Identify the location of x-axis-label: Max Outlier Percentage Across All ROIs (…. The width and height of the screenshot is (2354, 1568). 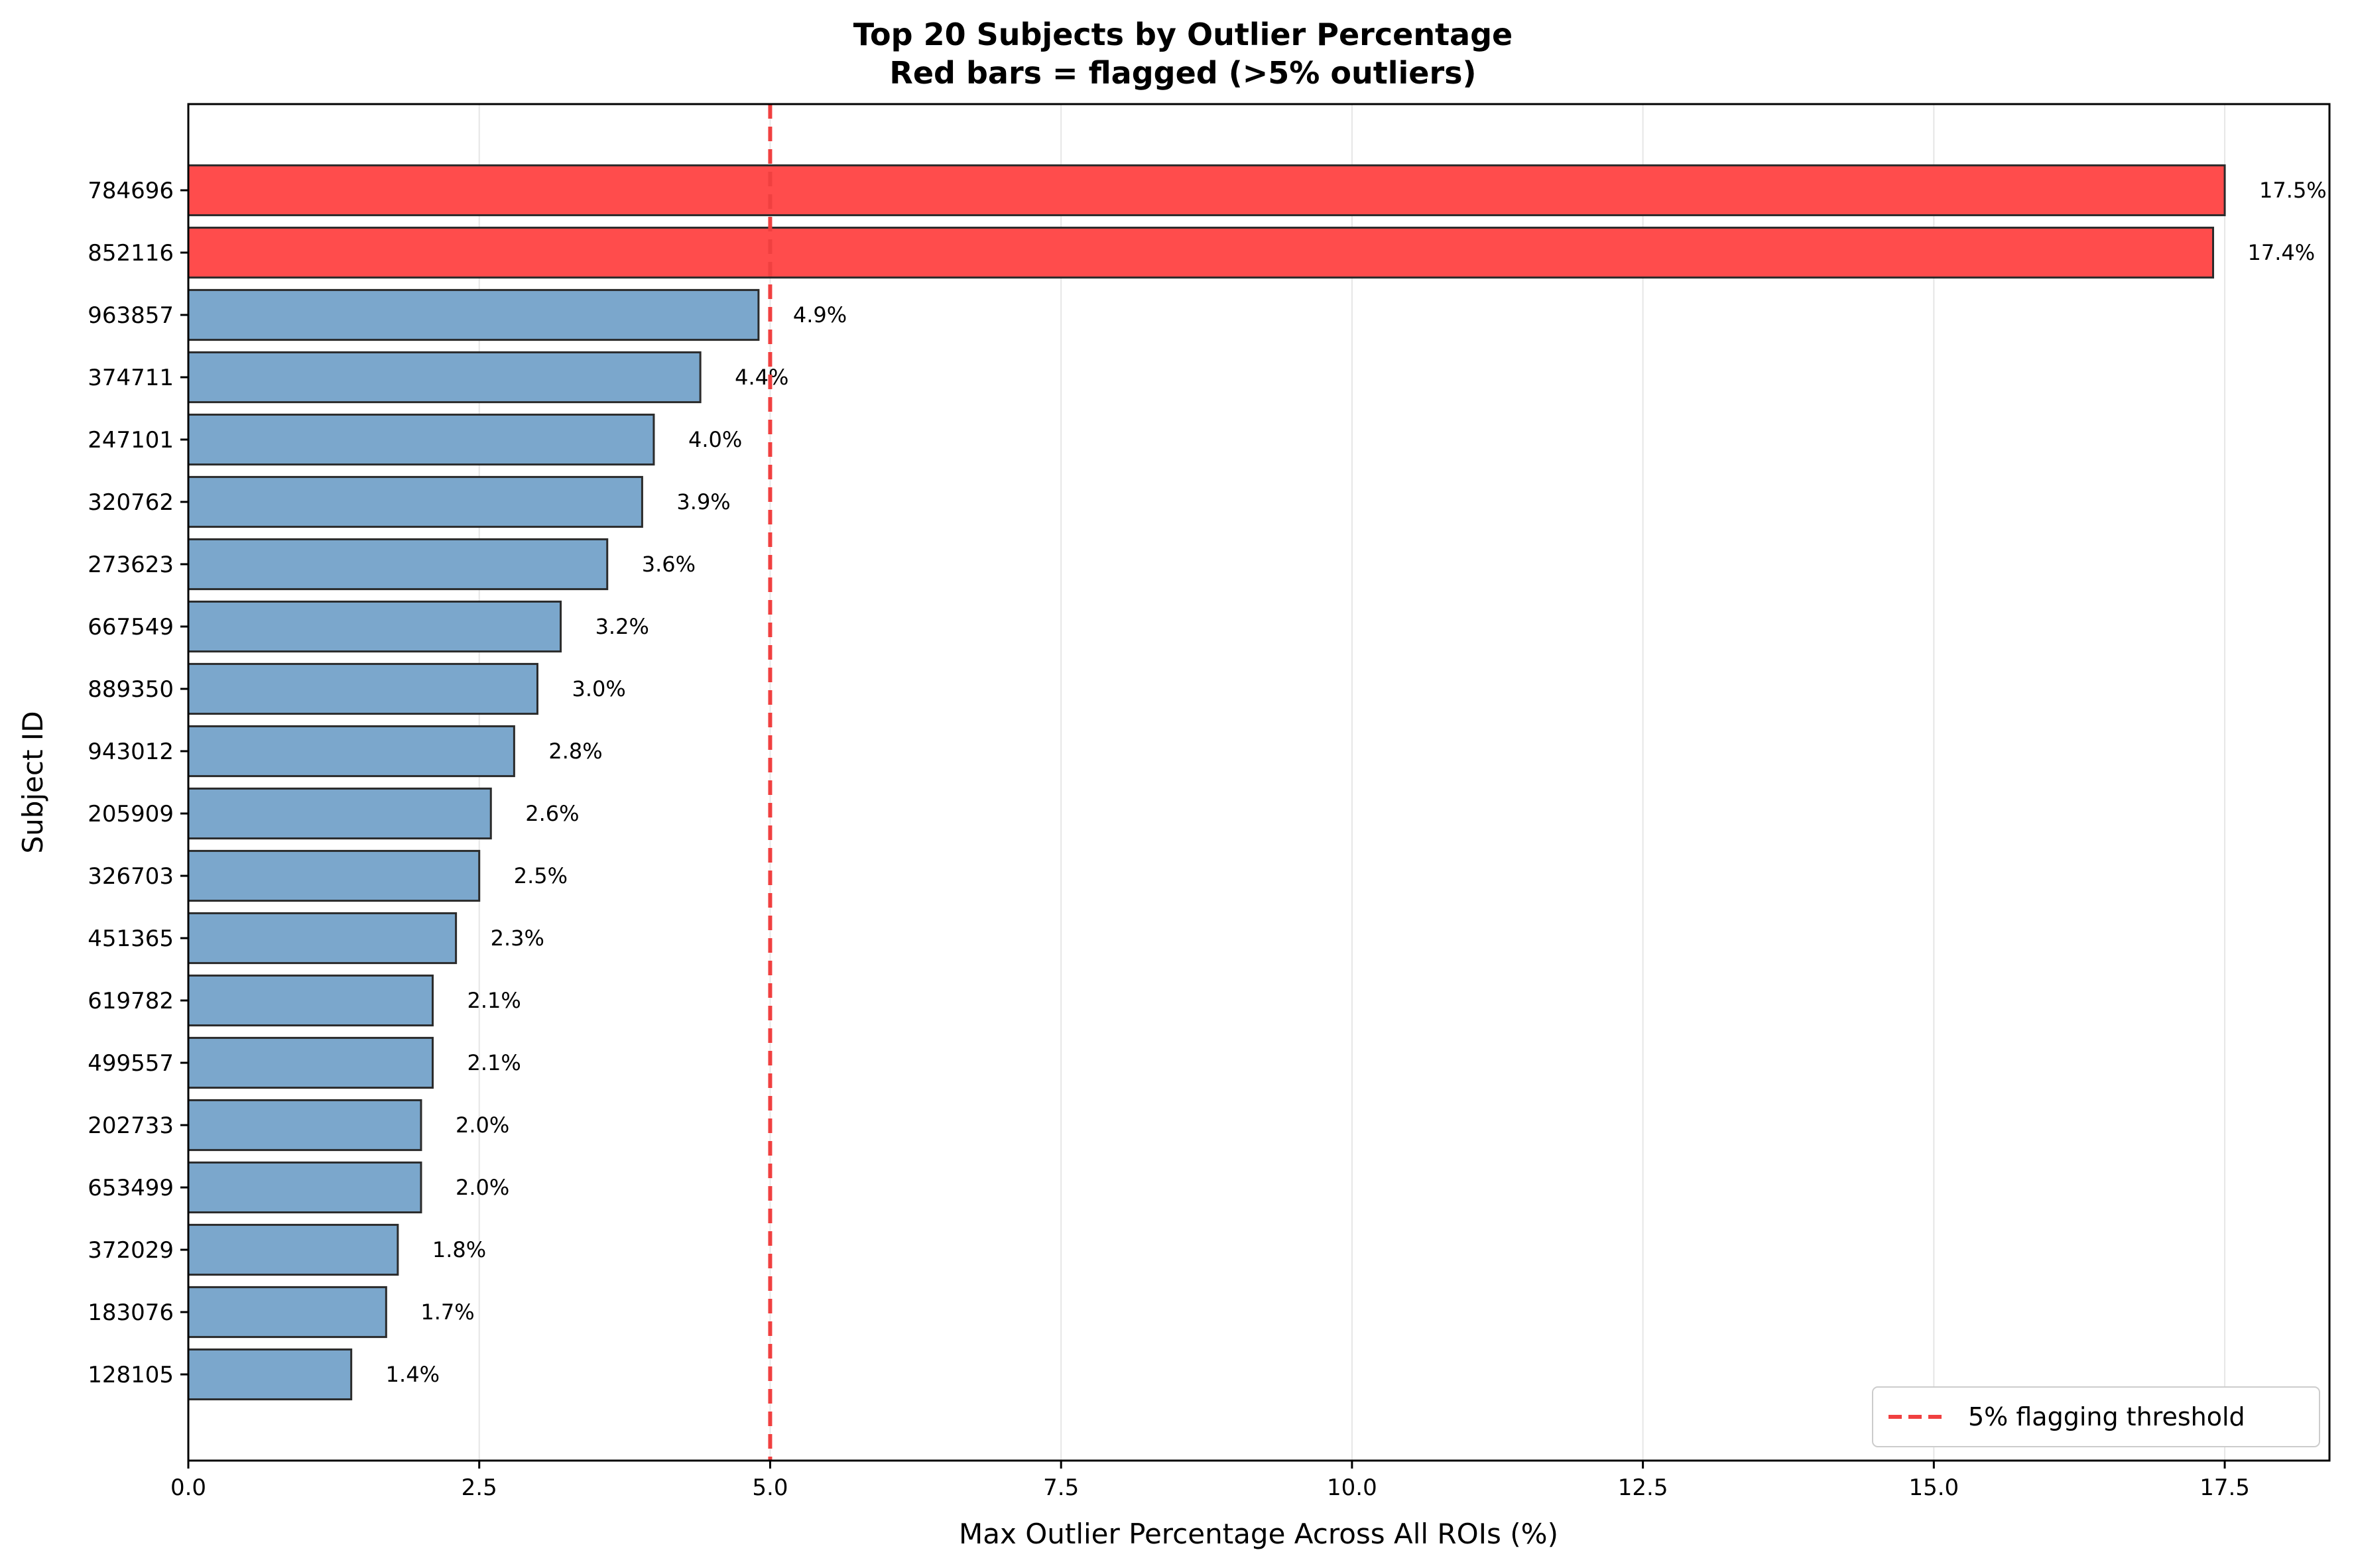
(1258, 1534).